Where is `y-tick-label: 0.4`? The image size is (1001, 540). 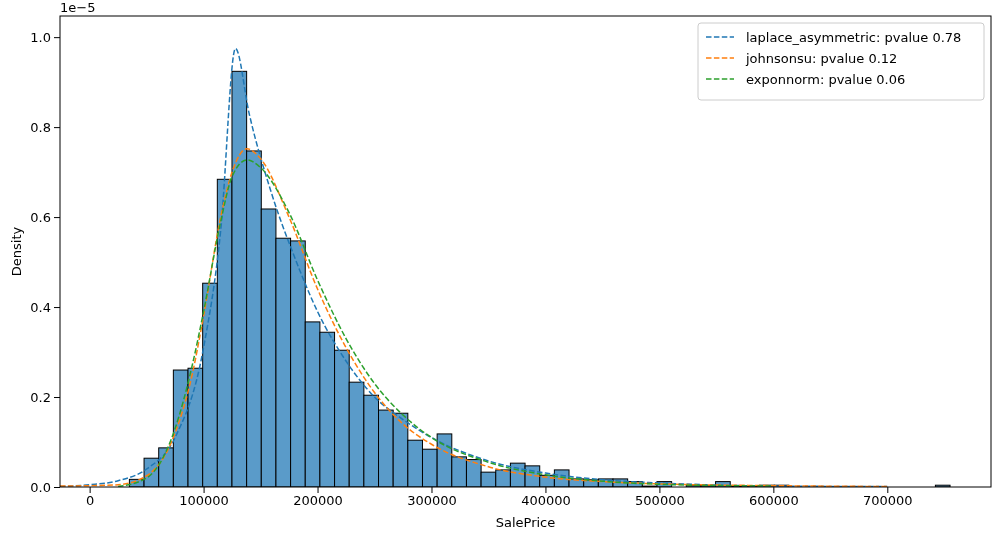 y-tick-label: 0.4 is located at coordinates (40, 307).